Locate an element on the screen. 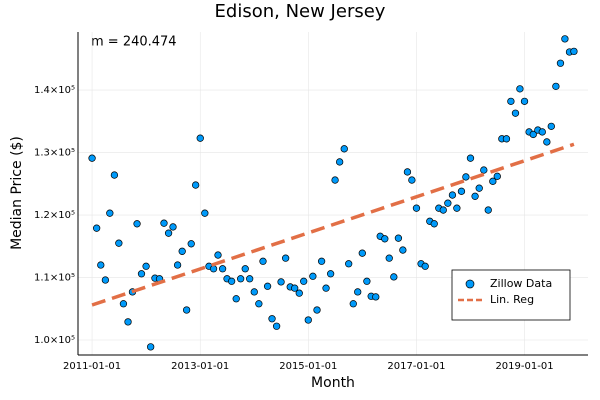  x-tick-label: 2017-01-01 is located at coordinates (416, 366).